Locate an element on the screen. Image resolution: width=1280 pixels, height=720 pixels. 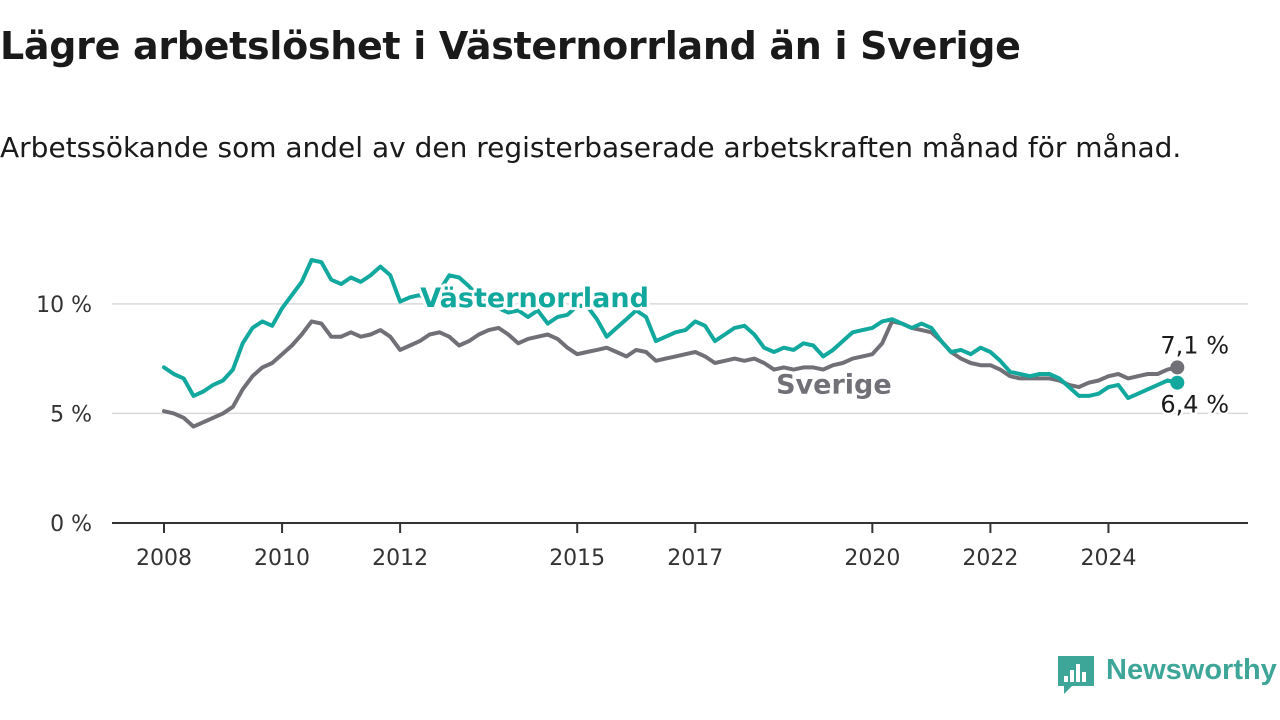
y-axis: 0 % 5 % 10 % is located at coordinates (64, 415).